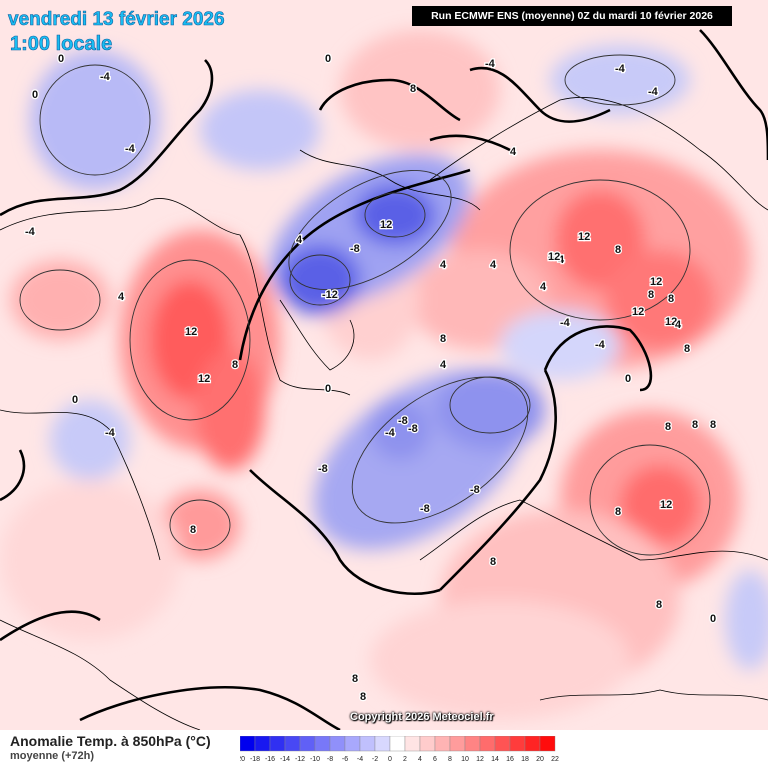 Image resolution: width=768 pixels, height=768 pixels. What do you see at coordinates (555, 759) in the screenshot?
I see `scale-tick-label: 22` at bounding box center [555, 759].